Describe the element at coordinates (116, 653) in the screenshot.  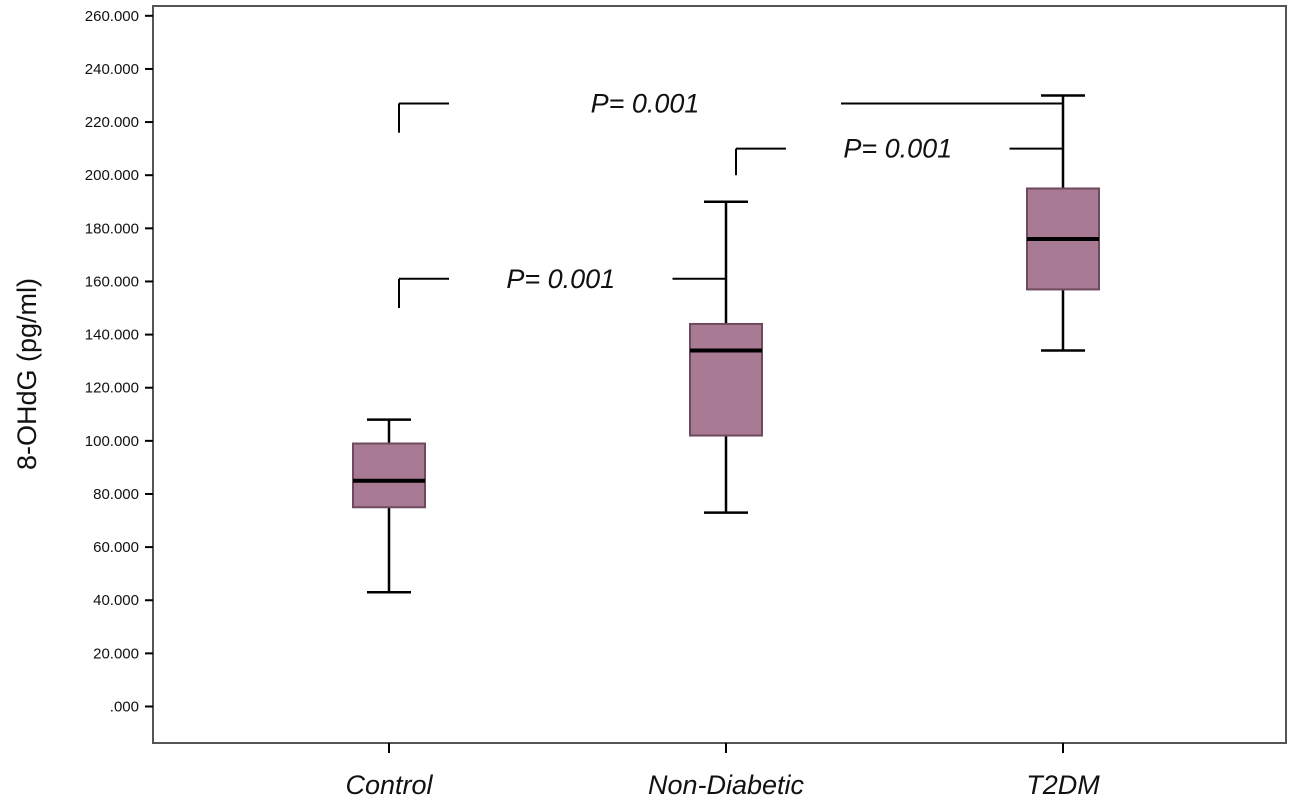
I see `y-tick-label: 20.000` at that location.